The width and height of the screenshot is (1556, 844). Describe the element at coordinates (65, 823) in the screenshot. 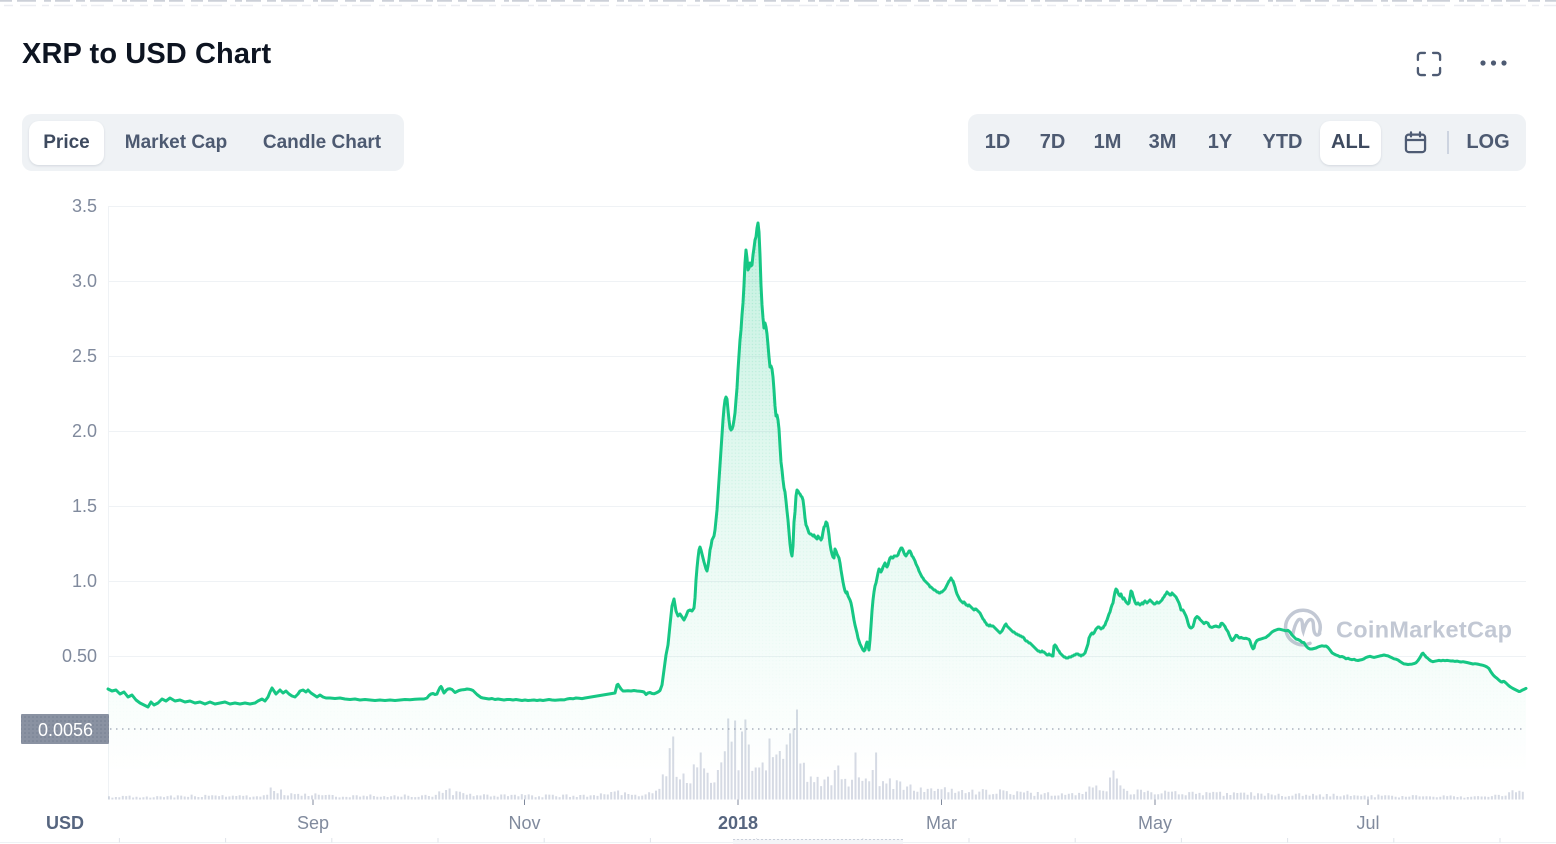

I see `svg-text: USD` at that location.